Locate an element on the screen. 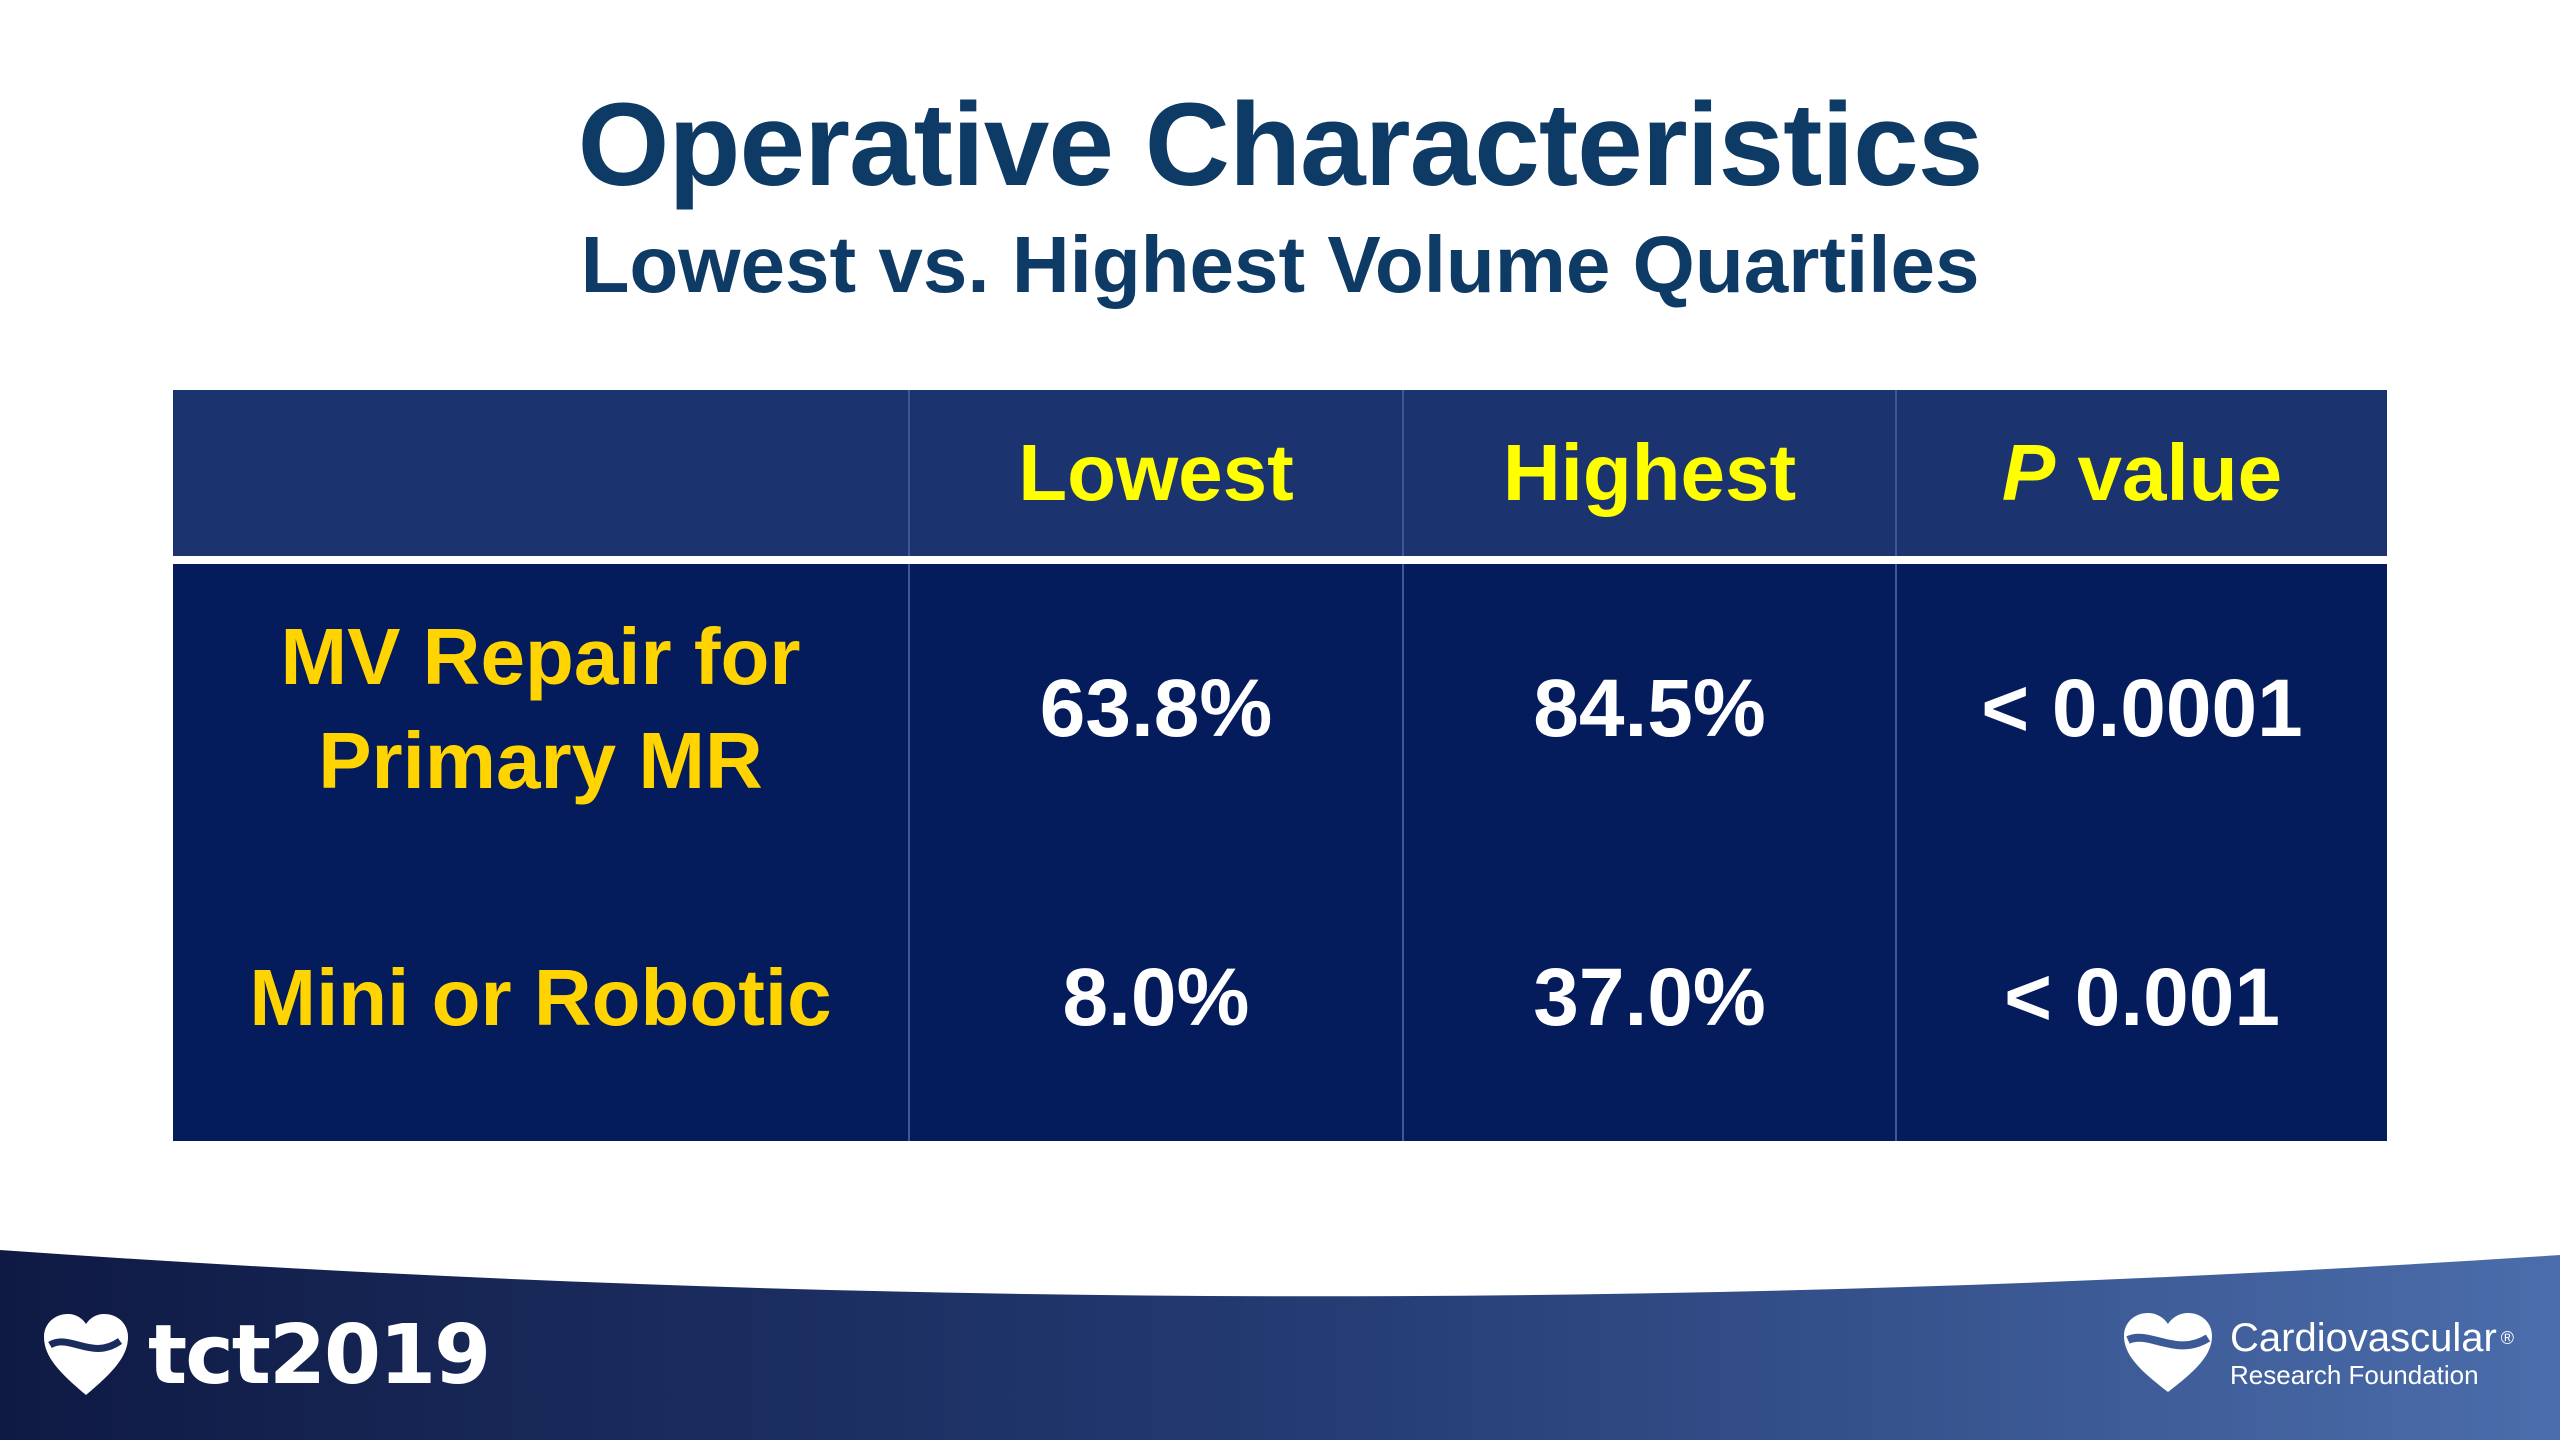 This screenshot has height=1440, width=2560. row-label: Mini or Robotic is located at coordinates (540, 997).